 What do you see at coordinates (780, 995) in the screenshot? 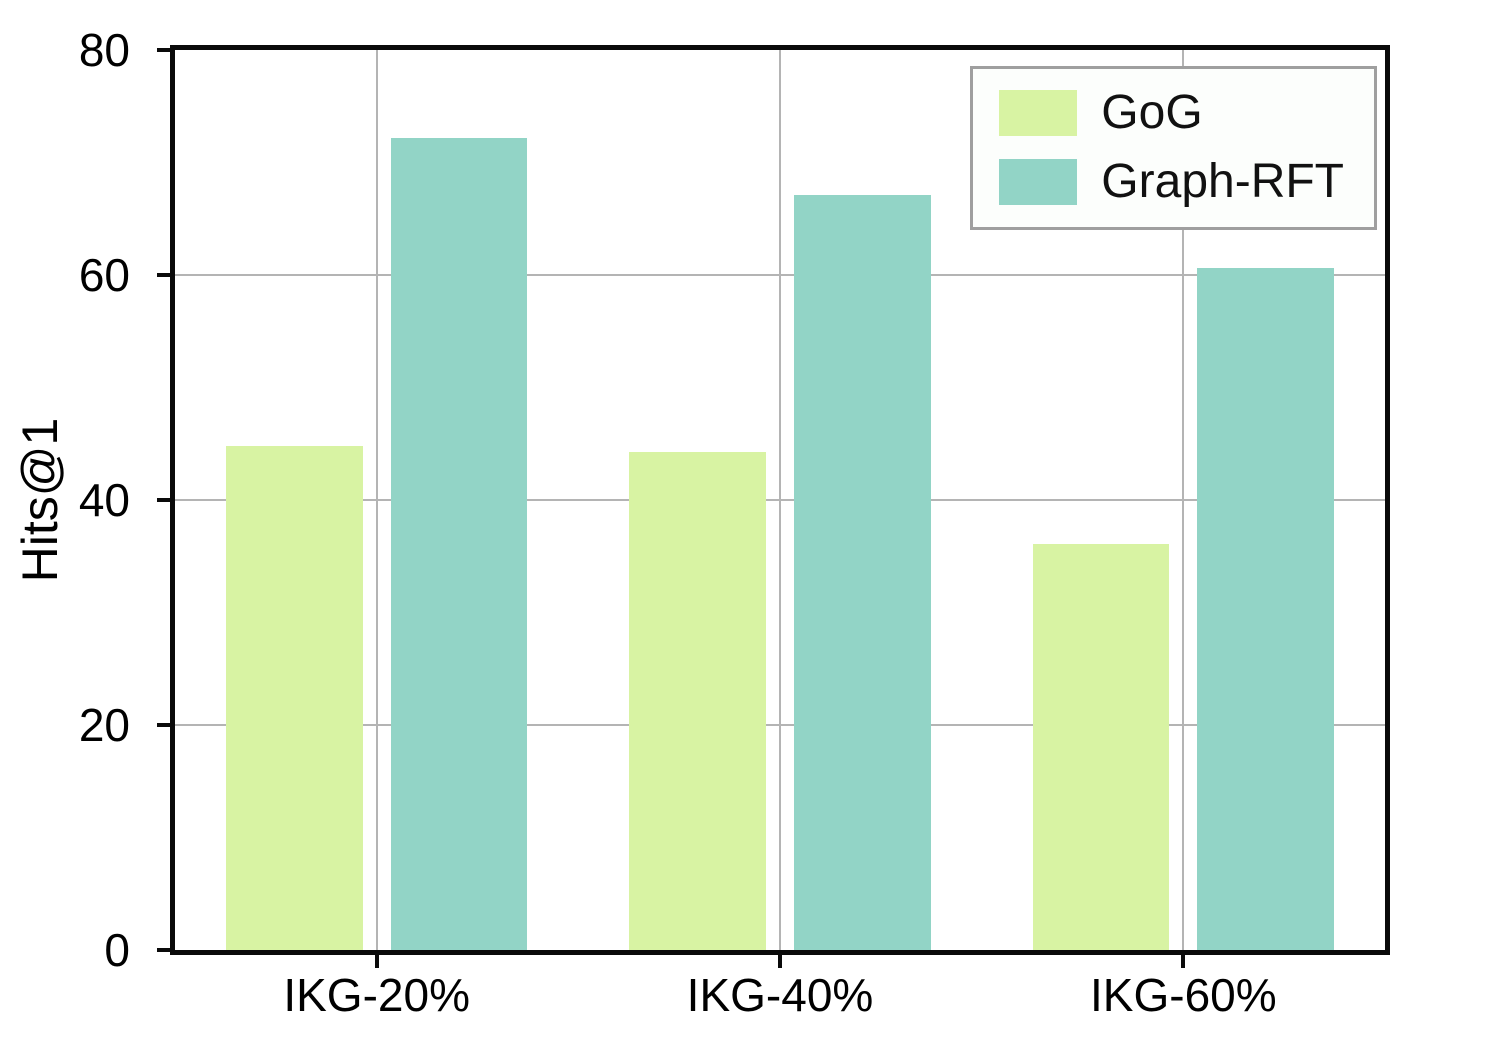
I see `x-tick-label-ikg-40: IKG-40%` at bounding box center [780, 995].